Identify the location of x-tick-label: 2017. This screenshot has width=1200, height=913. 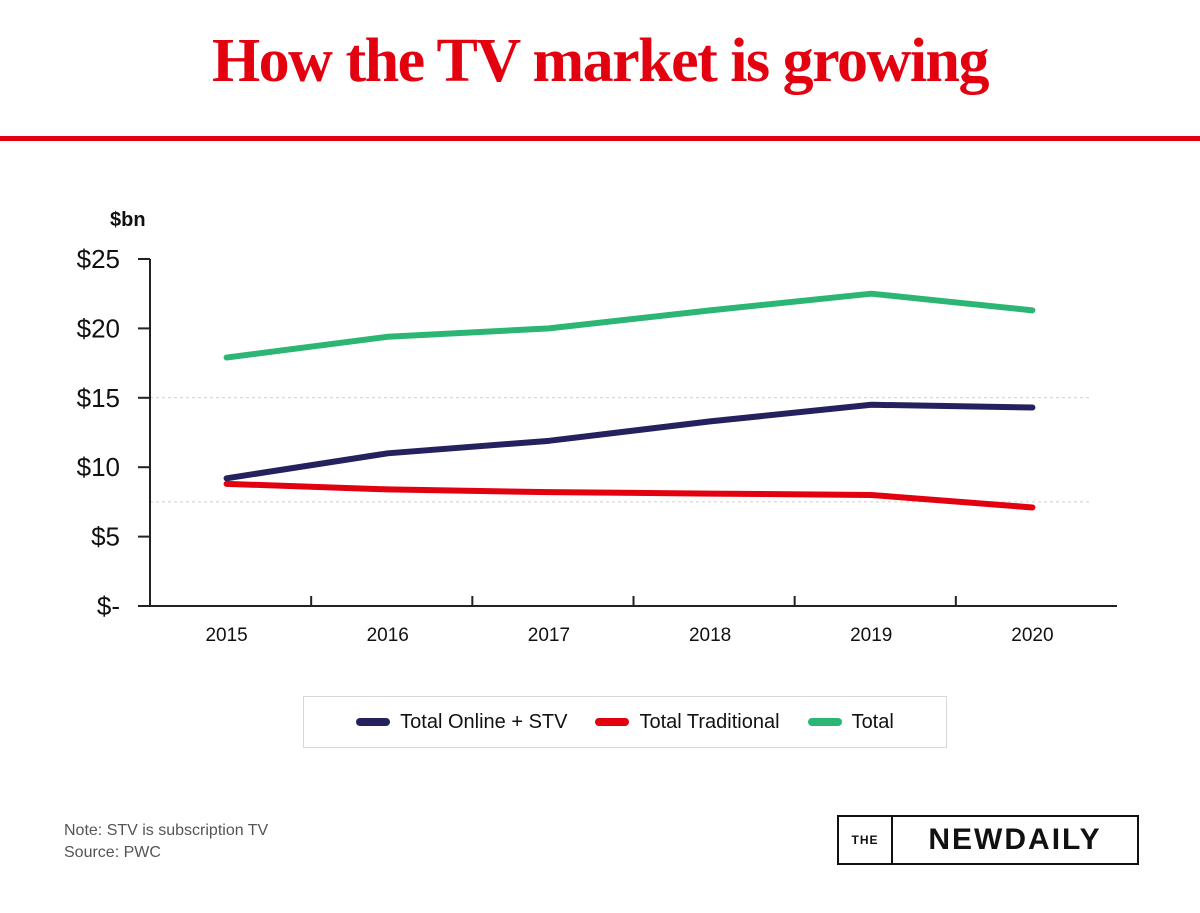
(549, 635).